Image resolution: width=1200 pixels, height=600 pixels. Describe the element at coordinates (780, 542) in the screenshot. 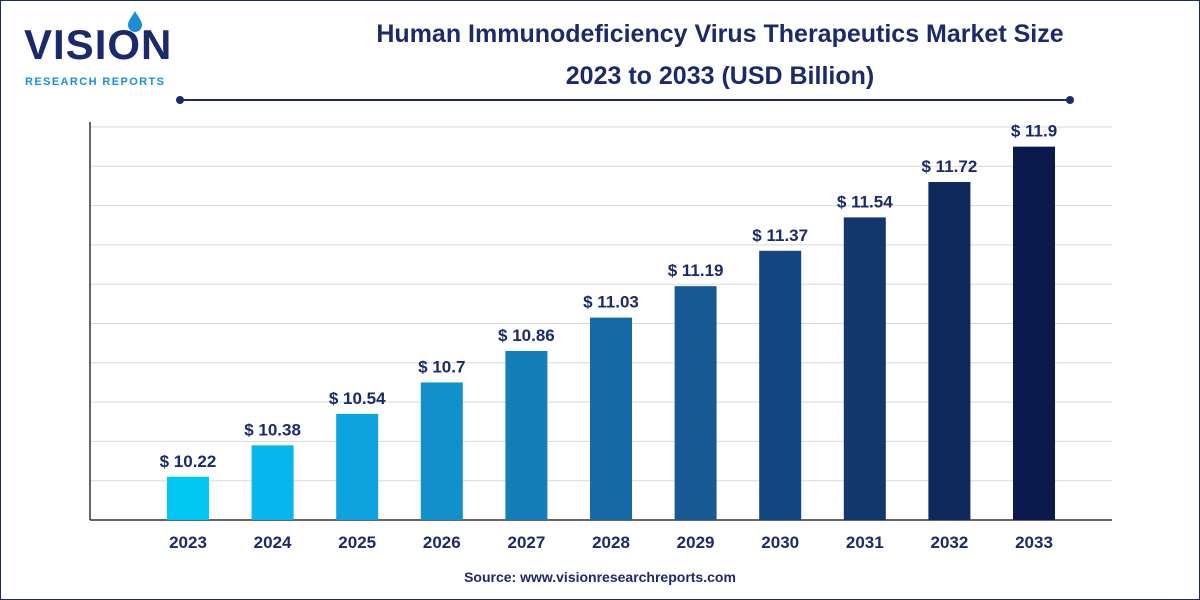

I see `x-tick-label-2030: 2030` at that location.